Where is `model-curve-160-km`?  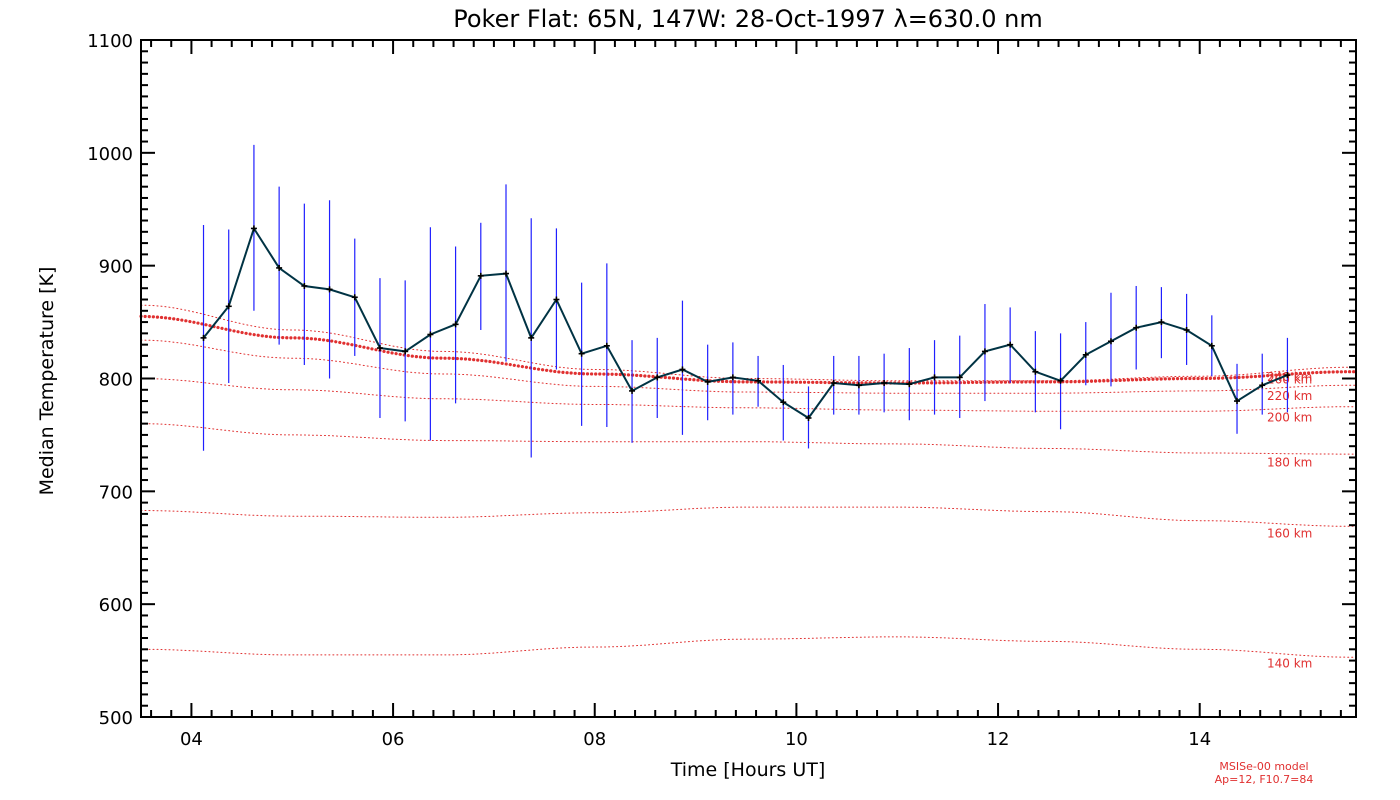 model-curve-160-km is located at coordinates (748, 516).